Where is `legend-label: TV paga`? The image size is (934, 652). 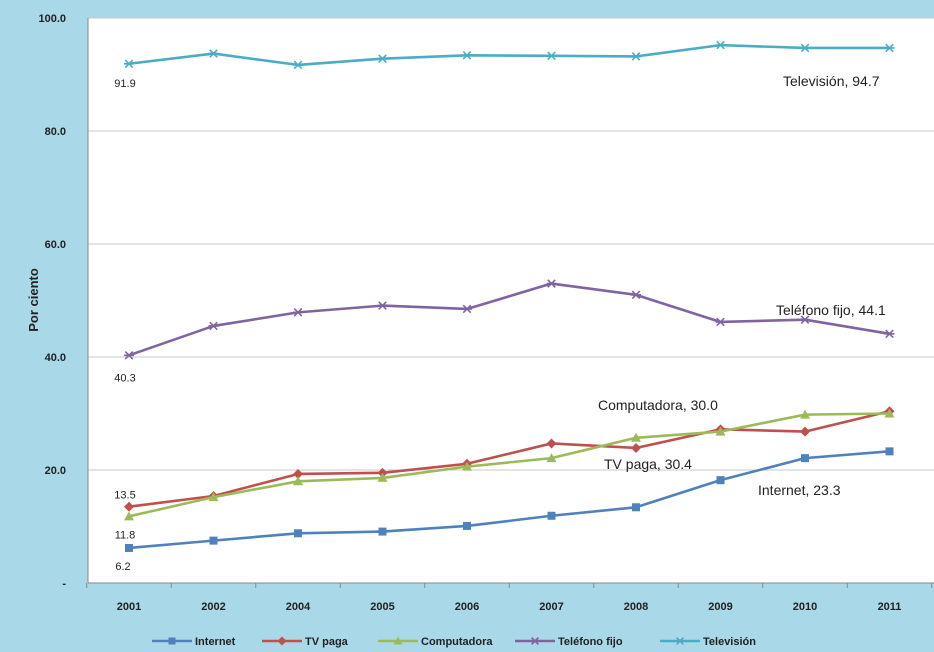 legend-label: TV paga is located at coordinates (327, 642).